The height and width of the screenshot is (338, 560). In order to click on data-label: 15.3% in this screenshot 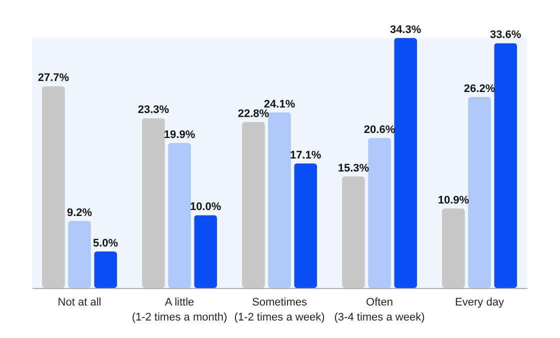, I will do `click(354, 168)`.